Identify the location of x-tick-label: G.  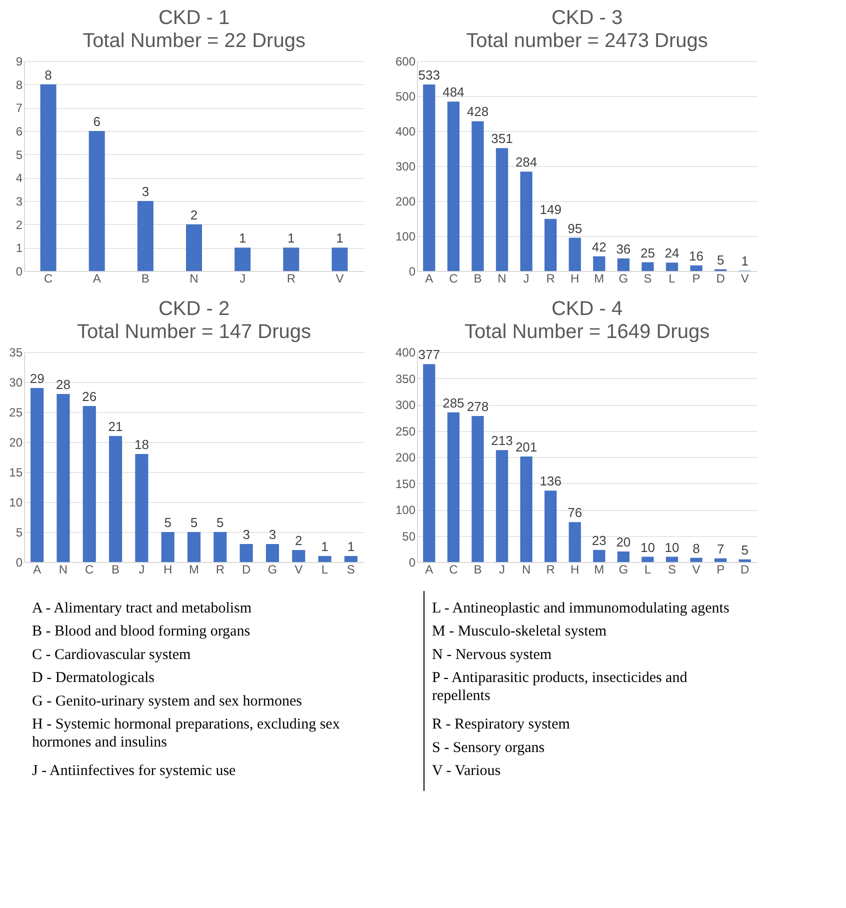
(273, 569).